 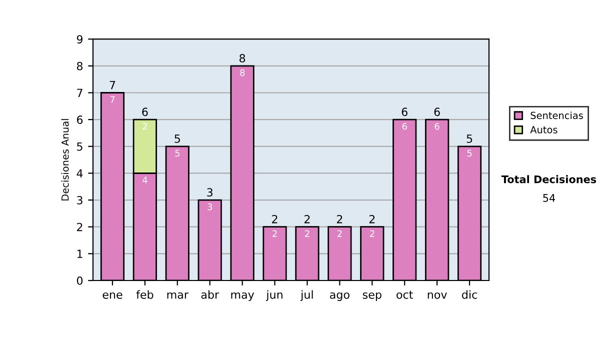 I want to click on text: Total Decisiones, so click(x=548, y=179).